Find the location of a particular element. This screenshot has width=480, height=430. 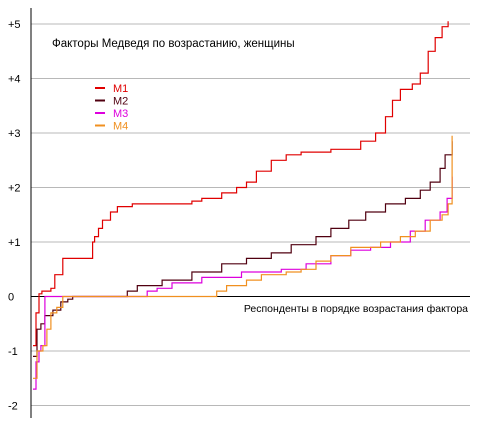

legend-label: M2 is located at coordinates (120, 102).